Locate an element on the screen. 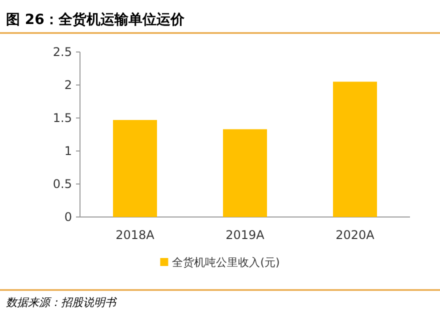 This screenshot has height=322, width=440. y-tick-label: 0.5 is located at coordinates (62, 184).